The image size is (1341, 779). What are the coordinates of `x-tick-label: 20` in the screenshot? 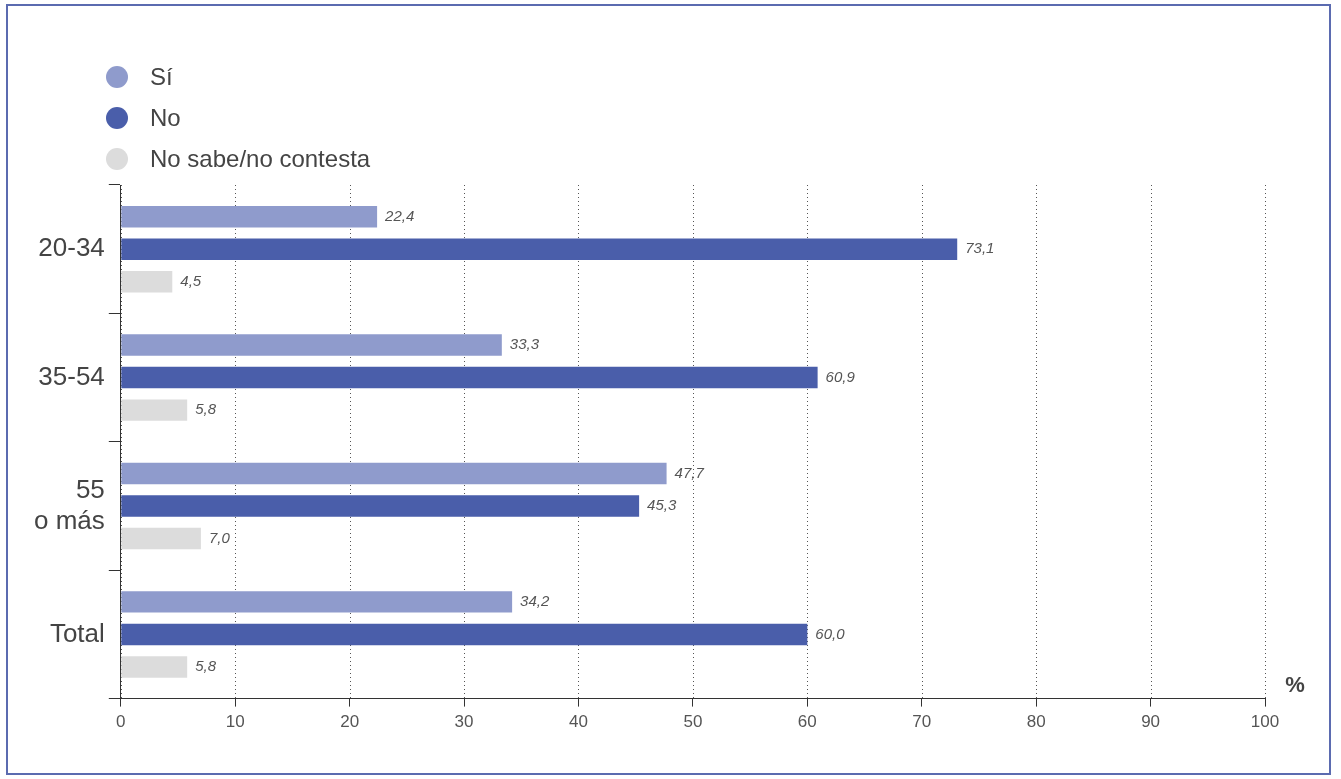 It's located at (350, 722).